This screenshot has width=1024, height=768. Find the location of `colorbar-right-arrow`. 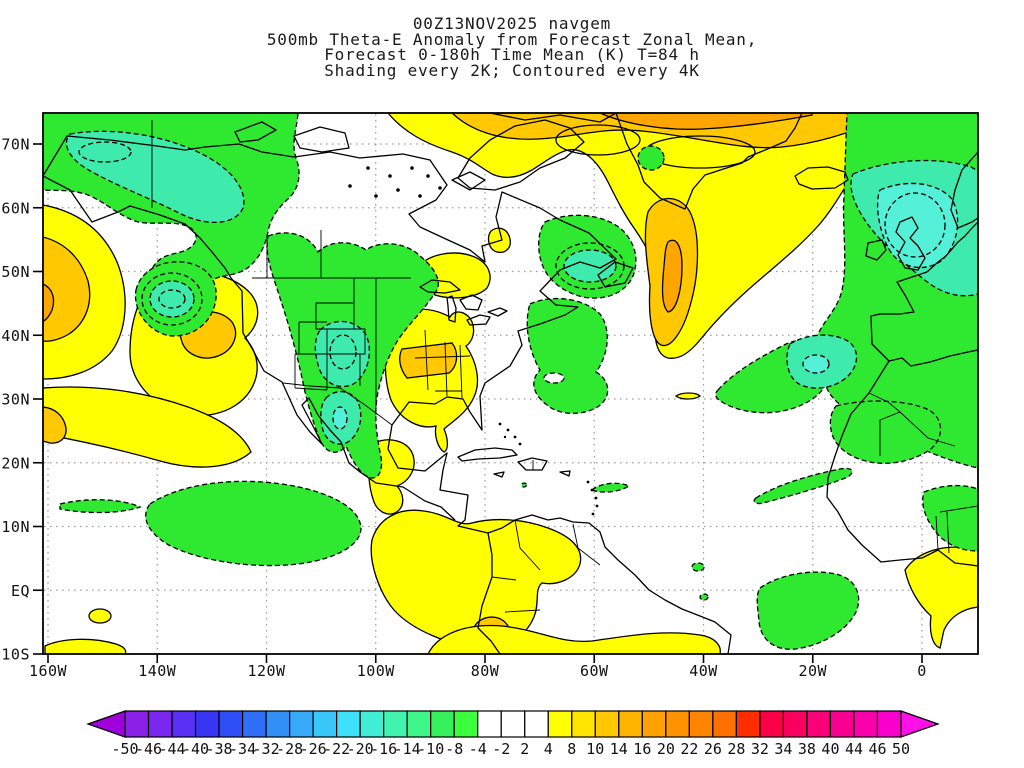

colorbar-right-arrow is located at coordinates (920, 724).